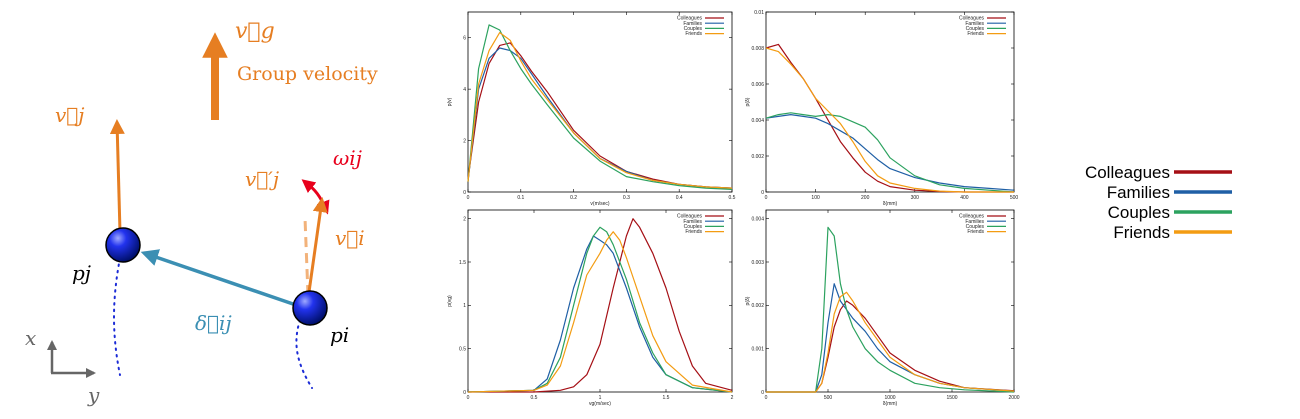  Describe the element at coordinates (1141, 232) in the screenshot. I see `legend-label-friends: Friends` at that location.